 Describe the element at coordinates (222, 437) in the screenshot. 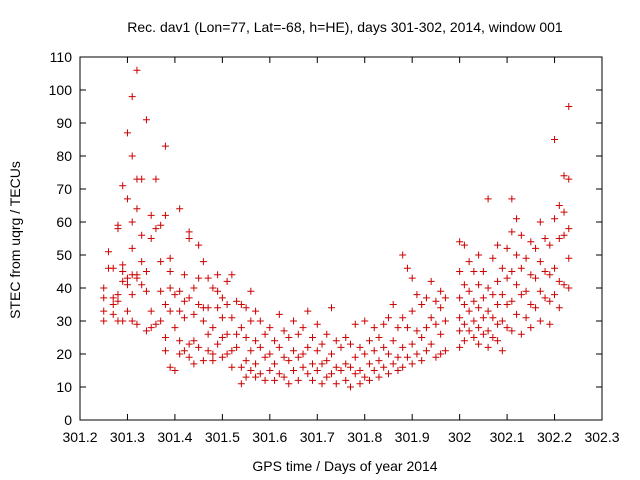

I see `x-tick-label: 301.5` at that location.